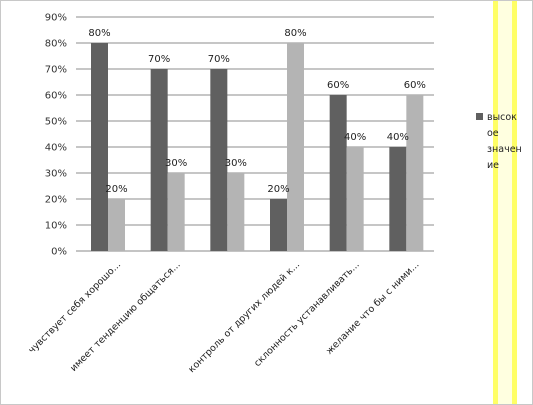 The width and height of the screenshot is (533, 405). What do you see at coordinates (56, 122) in the screenshot?
I see `y-tick-label: 50%` at bounding box center [56, 122].